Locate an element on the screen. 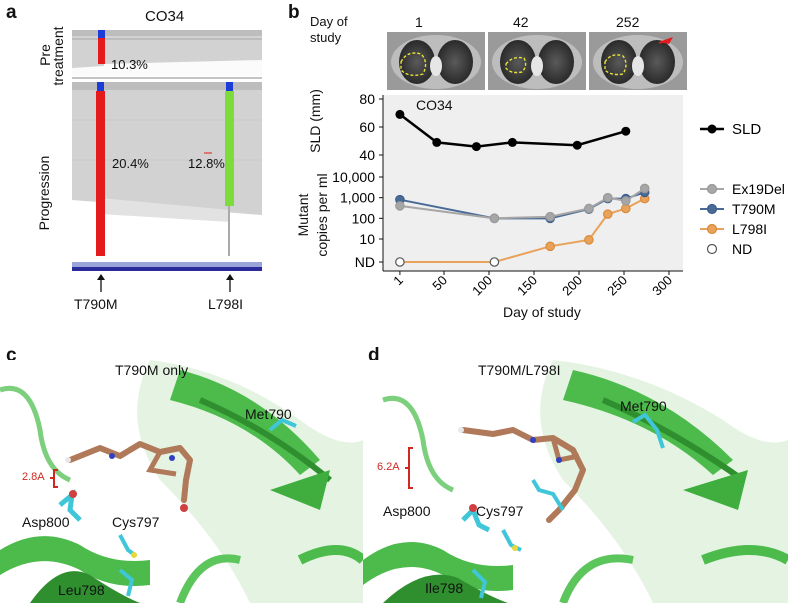 This screenshot has width=788, height=603. x-tick-label: 50 is located at coordinates (439, 283).